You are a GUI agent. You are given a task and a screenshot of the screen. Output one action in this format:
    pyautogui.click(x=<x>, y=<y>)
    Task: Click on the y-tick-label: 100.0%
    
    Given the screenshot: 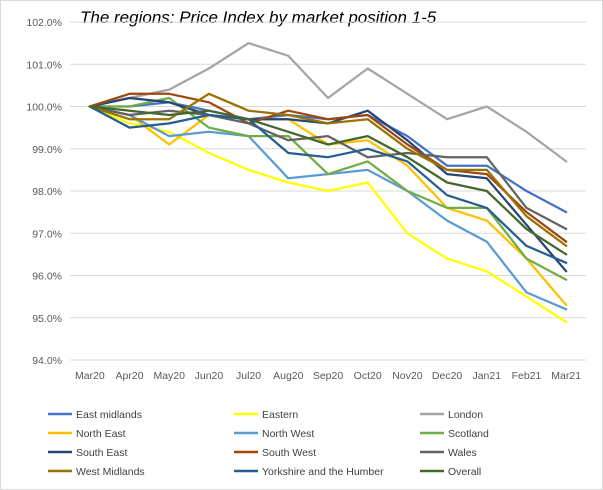 What is the action you would take?
    pyautogui.click(x=44, y=108)
    